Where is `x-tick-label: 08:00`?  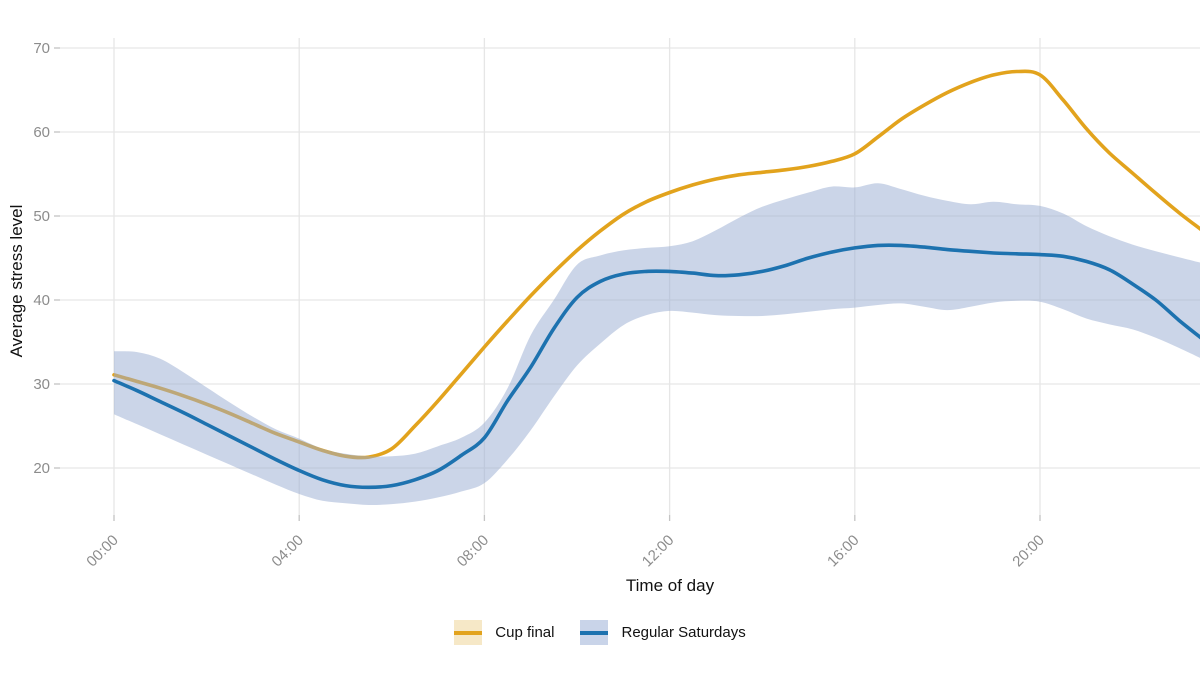
x-tick-label: 08:00 is located at coordinates (473, 551).